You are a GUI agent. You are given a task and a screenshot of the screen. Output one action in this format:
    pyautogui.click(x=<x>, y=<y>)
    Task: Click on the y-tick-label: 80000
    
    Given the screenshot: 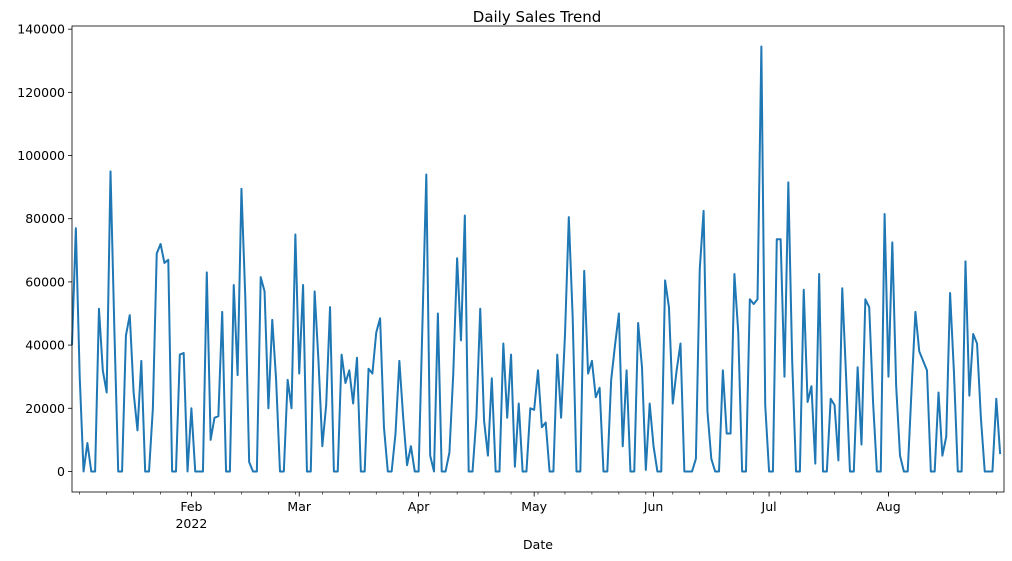 What is the action you would take?
    pyautogui.click(x=45, y=218)
    